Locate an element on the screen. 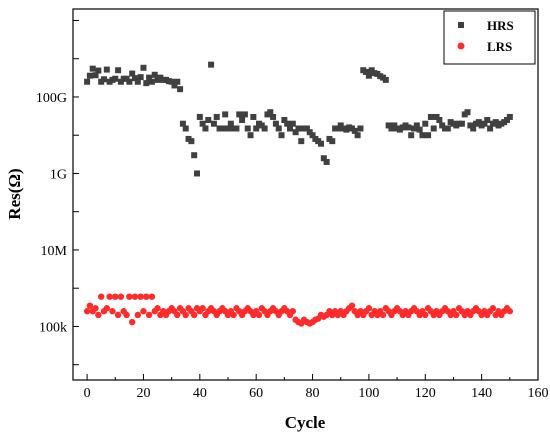 The height and width of the screenshot is (438, 550). y-tick-label: 100G is located at coordinates (51, 98).